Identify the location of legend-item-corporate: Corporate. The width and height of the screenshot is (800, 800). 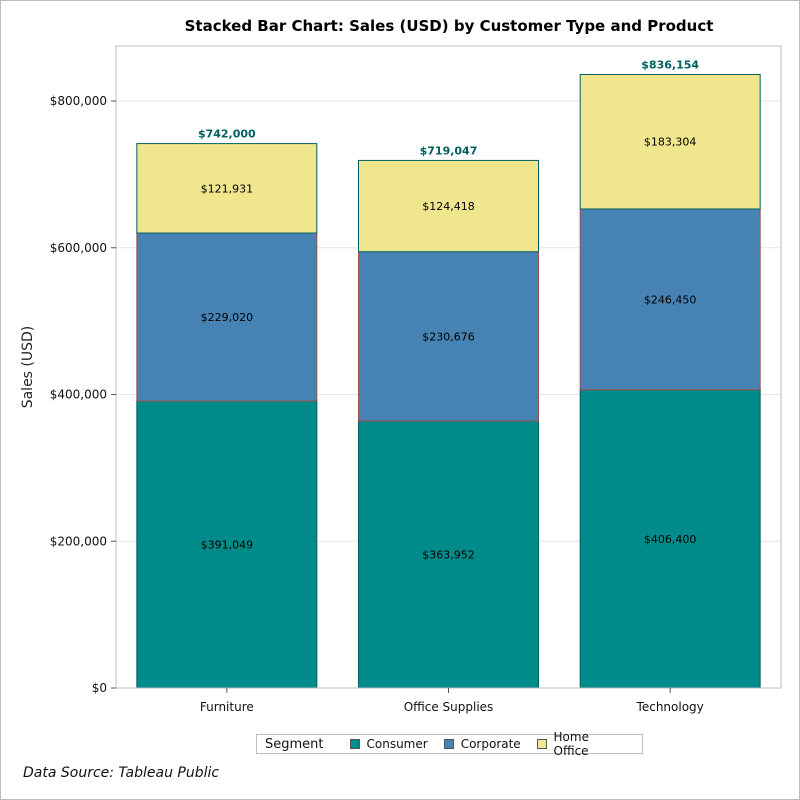
(482, 744).